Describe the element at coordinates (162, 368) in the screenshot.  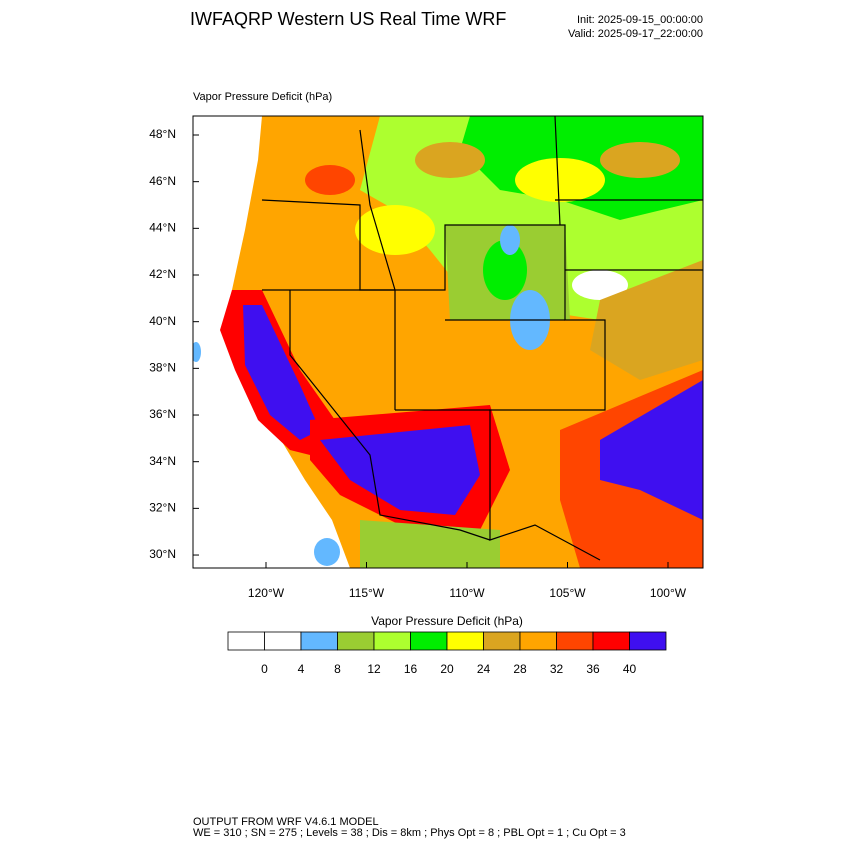
I see `lat-label: 38°N` at that location.